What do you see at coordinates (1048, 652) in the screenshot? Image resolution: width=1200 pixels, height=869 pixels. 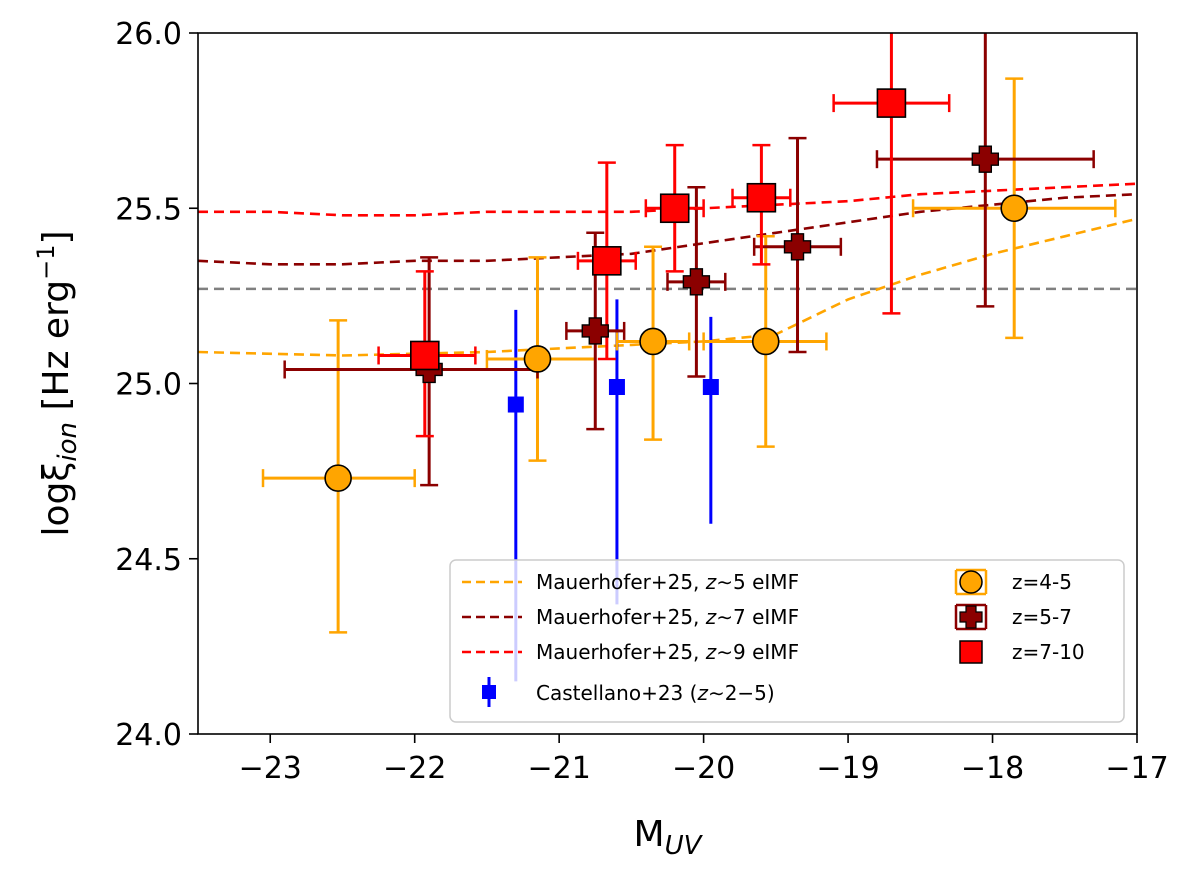 I see `legend-label-z7-10: z=7-10` at bounding box center [1048, 652].